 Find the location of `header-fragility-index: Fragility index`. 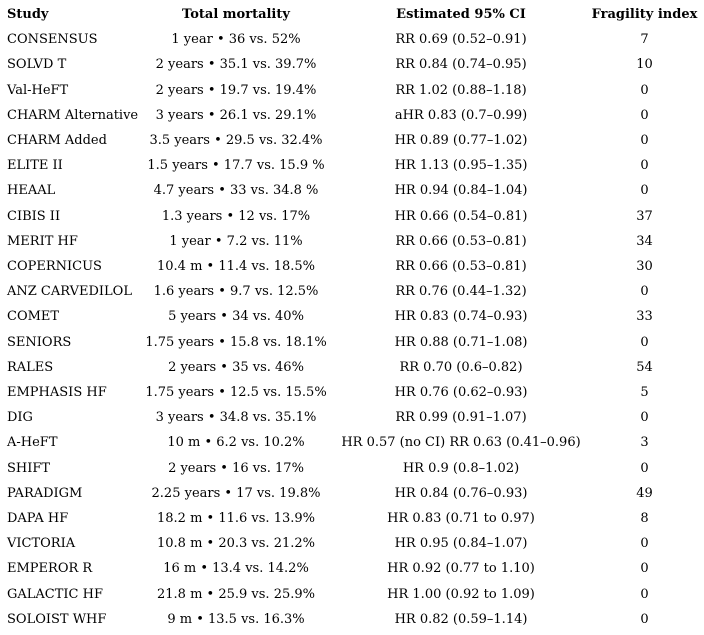

header-fragility-index: Fragility index is located at coordinates (644, 14).